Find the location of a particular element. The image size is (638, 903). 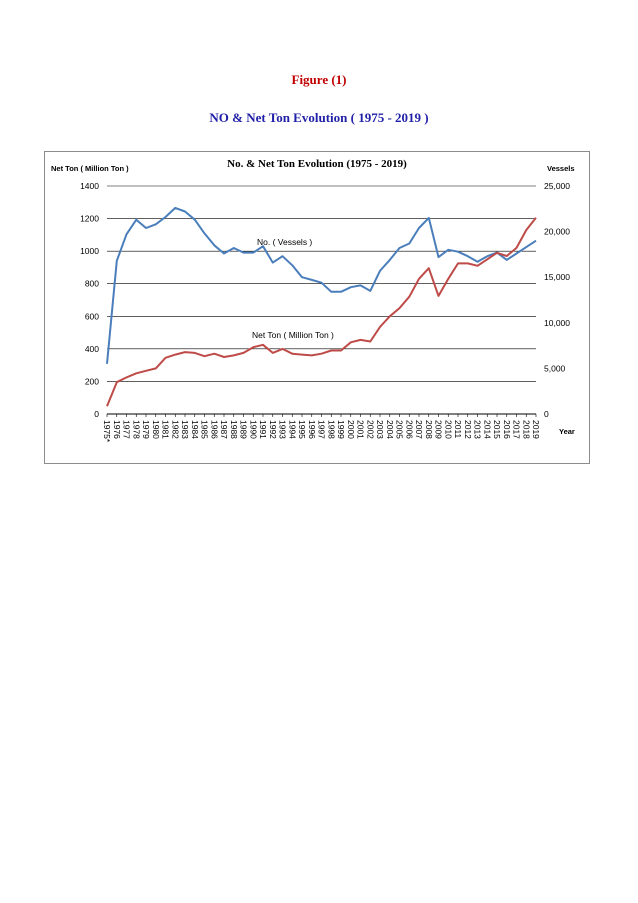

x-tick-label: 1993 is located at coordinates (283, 429).